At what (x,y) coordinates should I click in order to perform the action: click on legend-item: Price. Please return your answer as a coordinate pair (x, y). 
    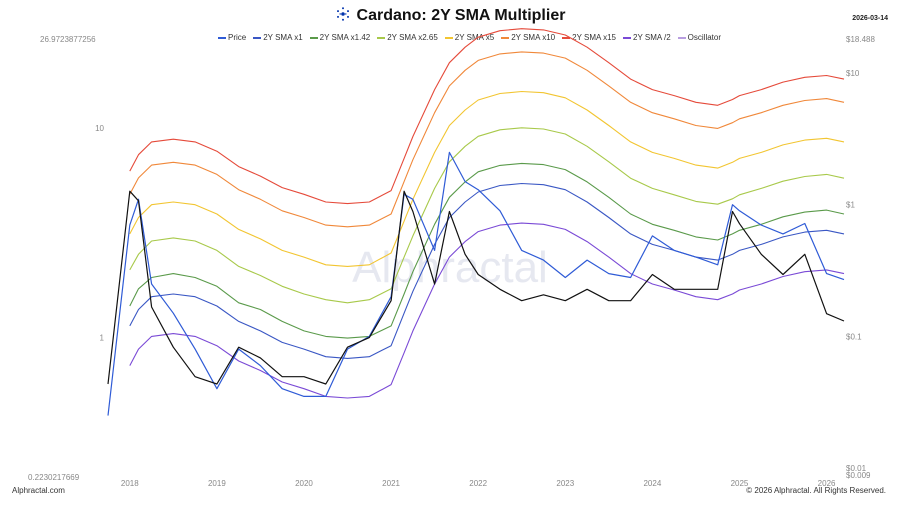
    Looking at the image, I should click on (232, 37).